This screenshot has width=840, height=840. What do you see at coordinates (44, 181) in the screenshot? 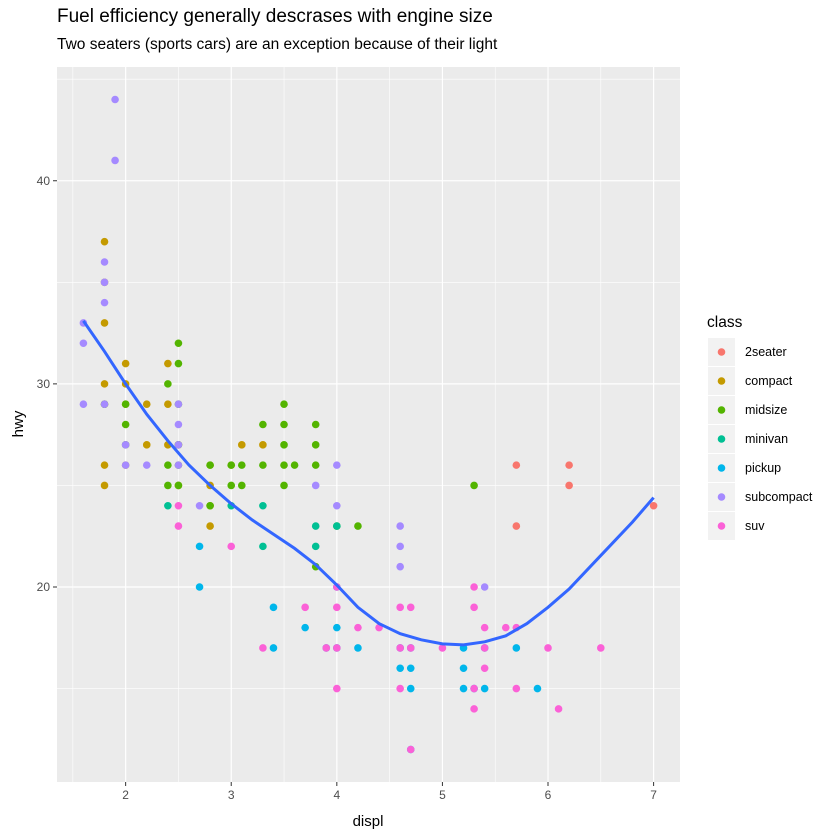
I see `y-tick-label: 40` at bounding box center [44, 181].